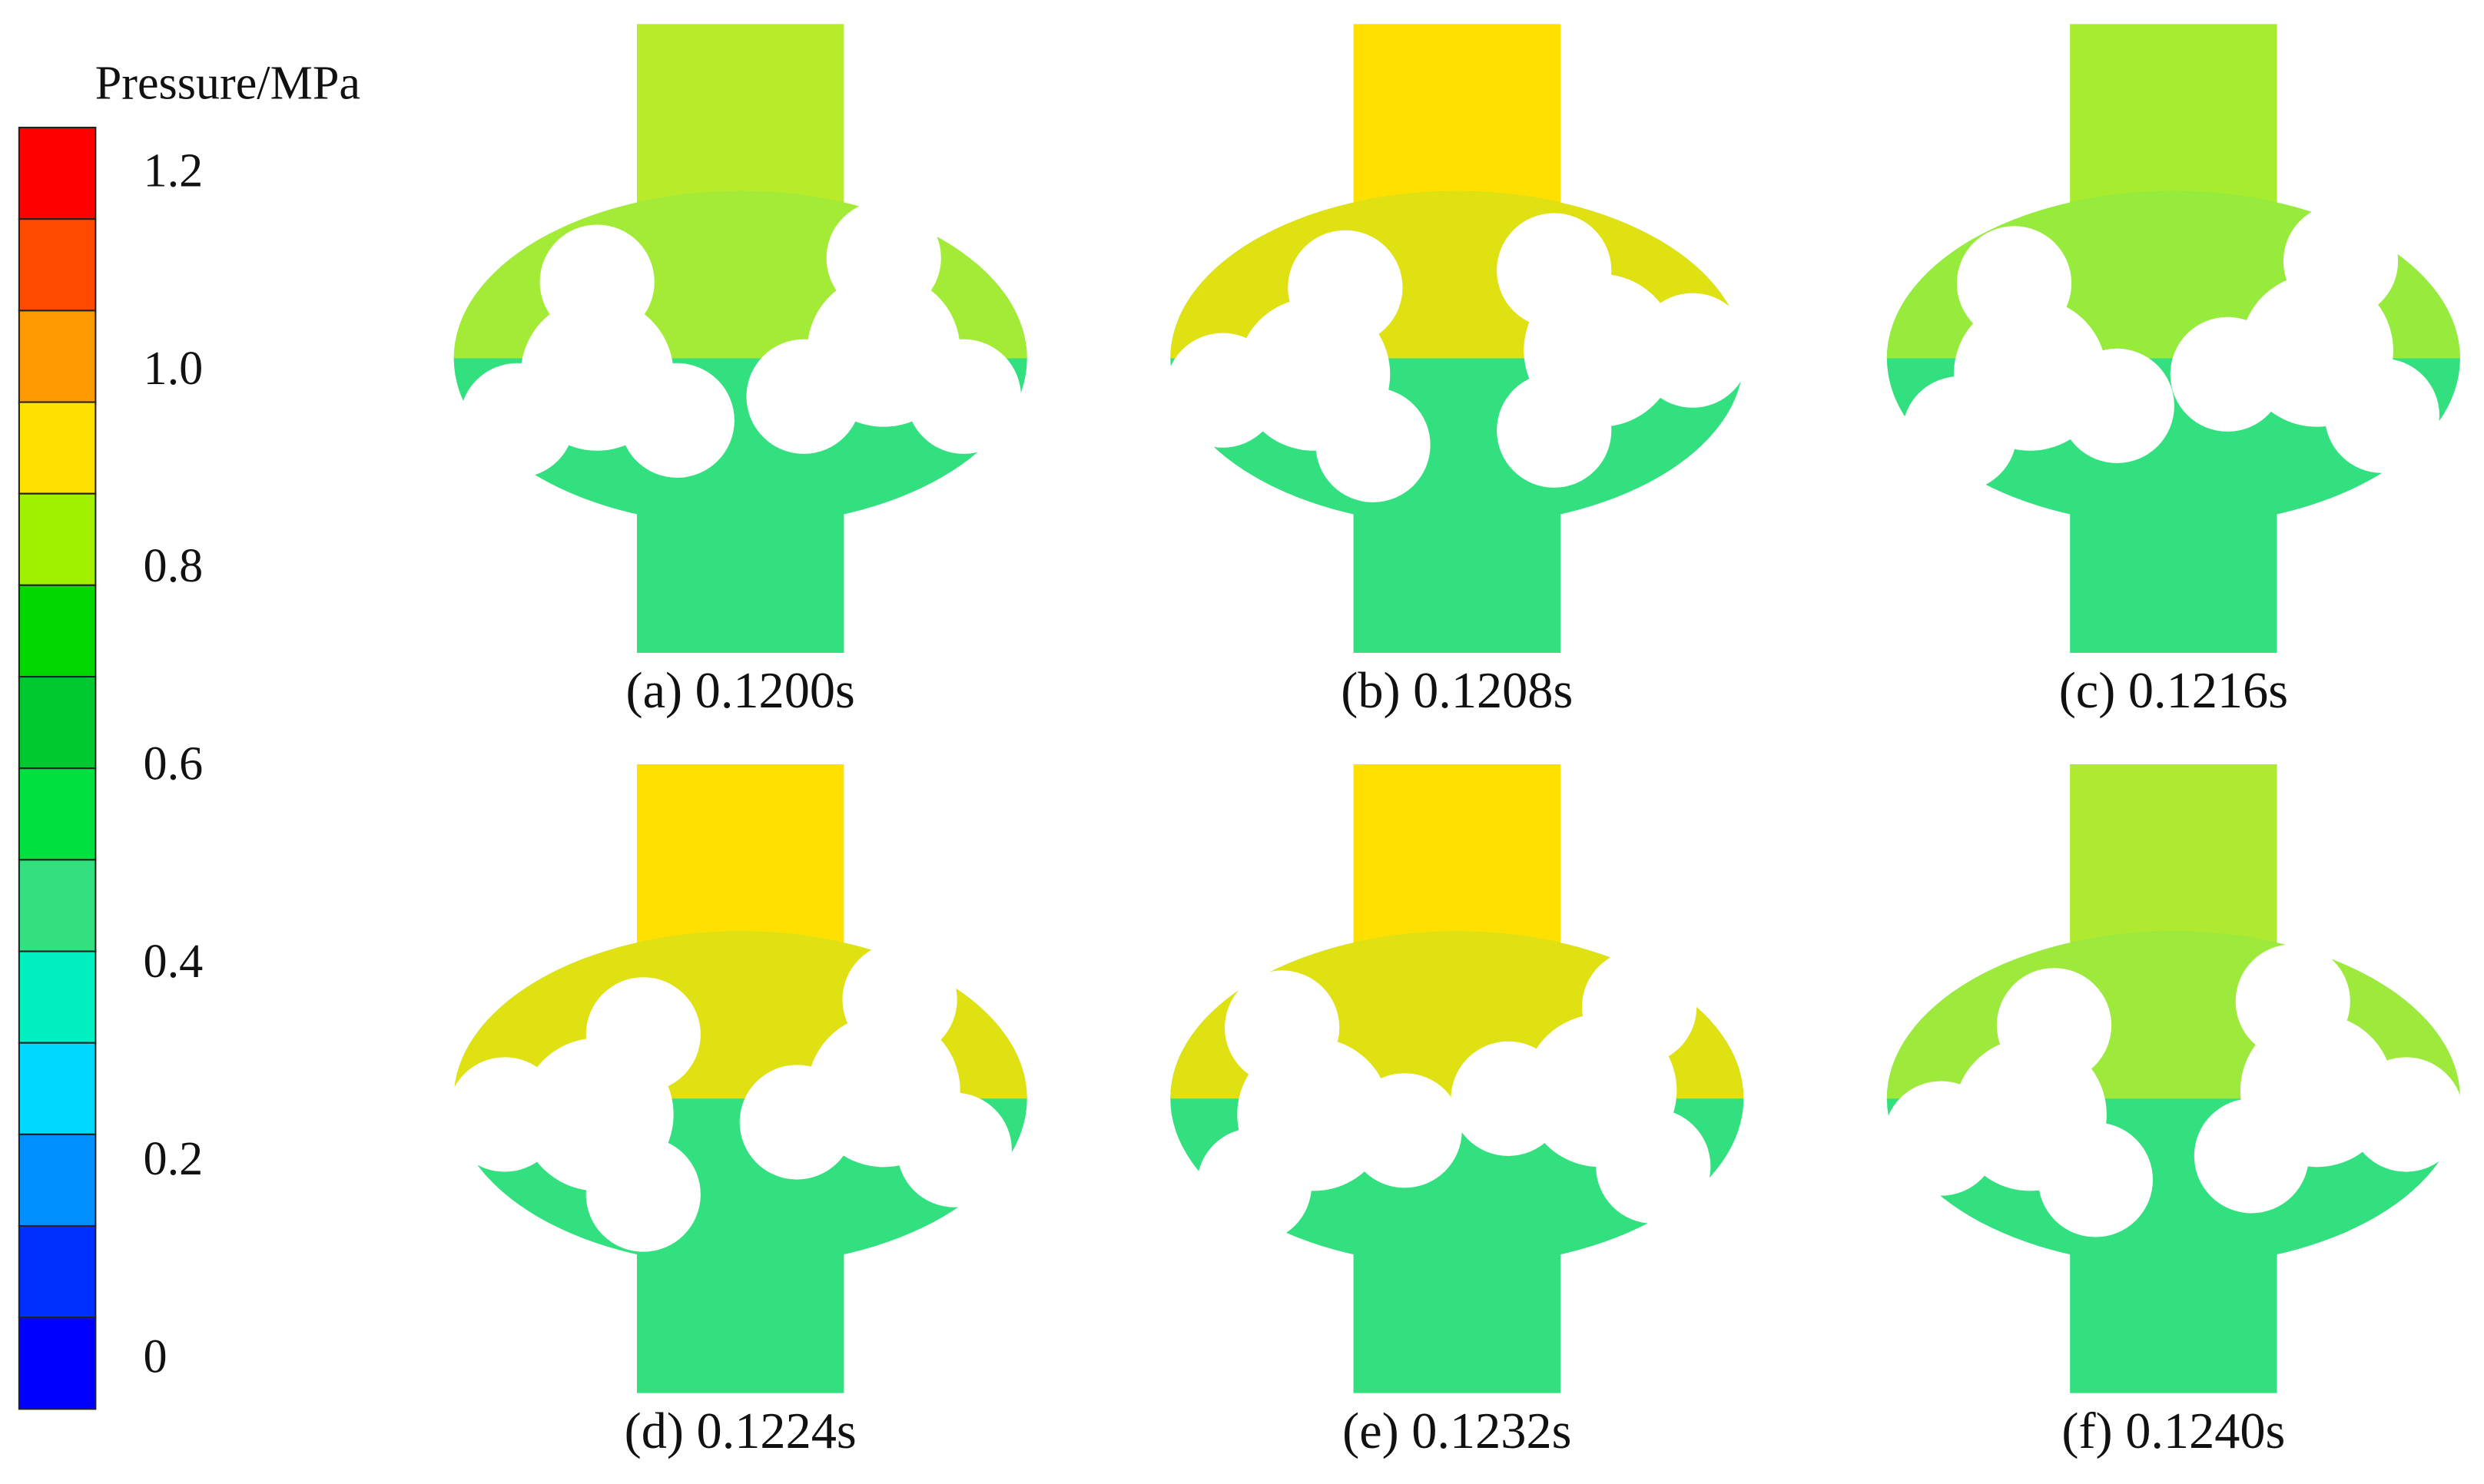  What do you see at coordinates (174, 170) in the screenshot?
I see `colorbar-label: 1.2` at bounding box center [174, 170].